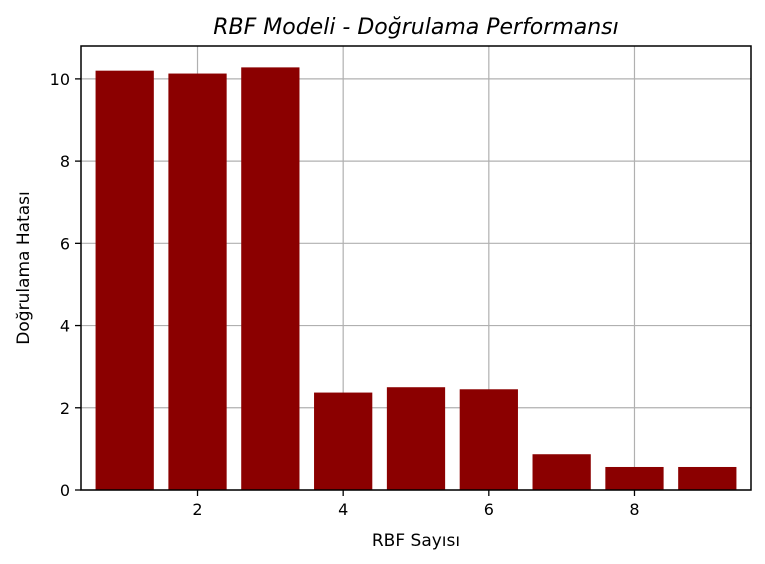 This screenshot has height=564, width=765. I want to click on x-tick-label: 2, so click(197, 509).